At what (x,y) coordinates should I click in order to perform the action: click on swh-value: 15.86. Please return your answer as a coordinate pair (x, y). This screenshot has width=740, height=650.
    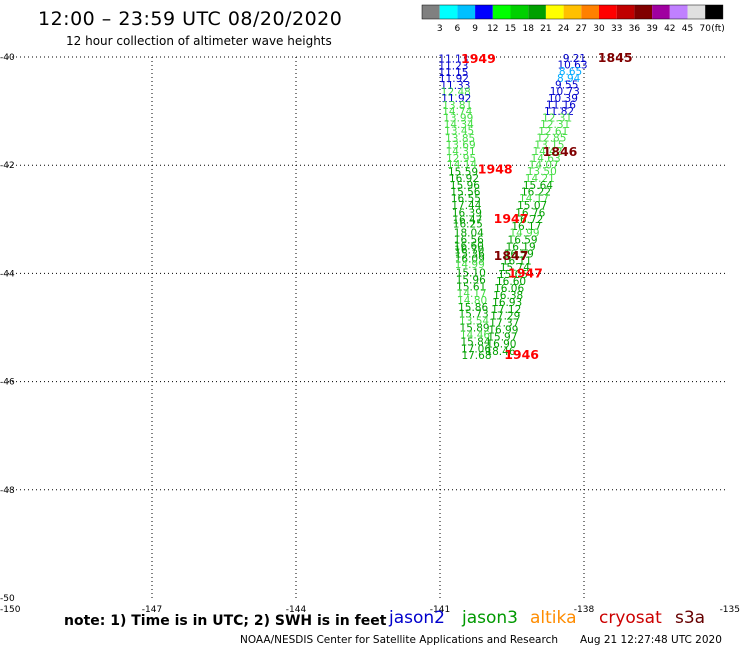
    Looking at the image, I should click on (473, 308).